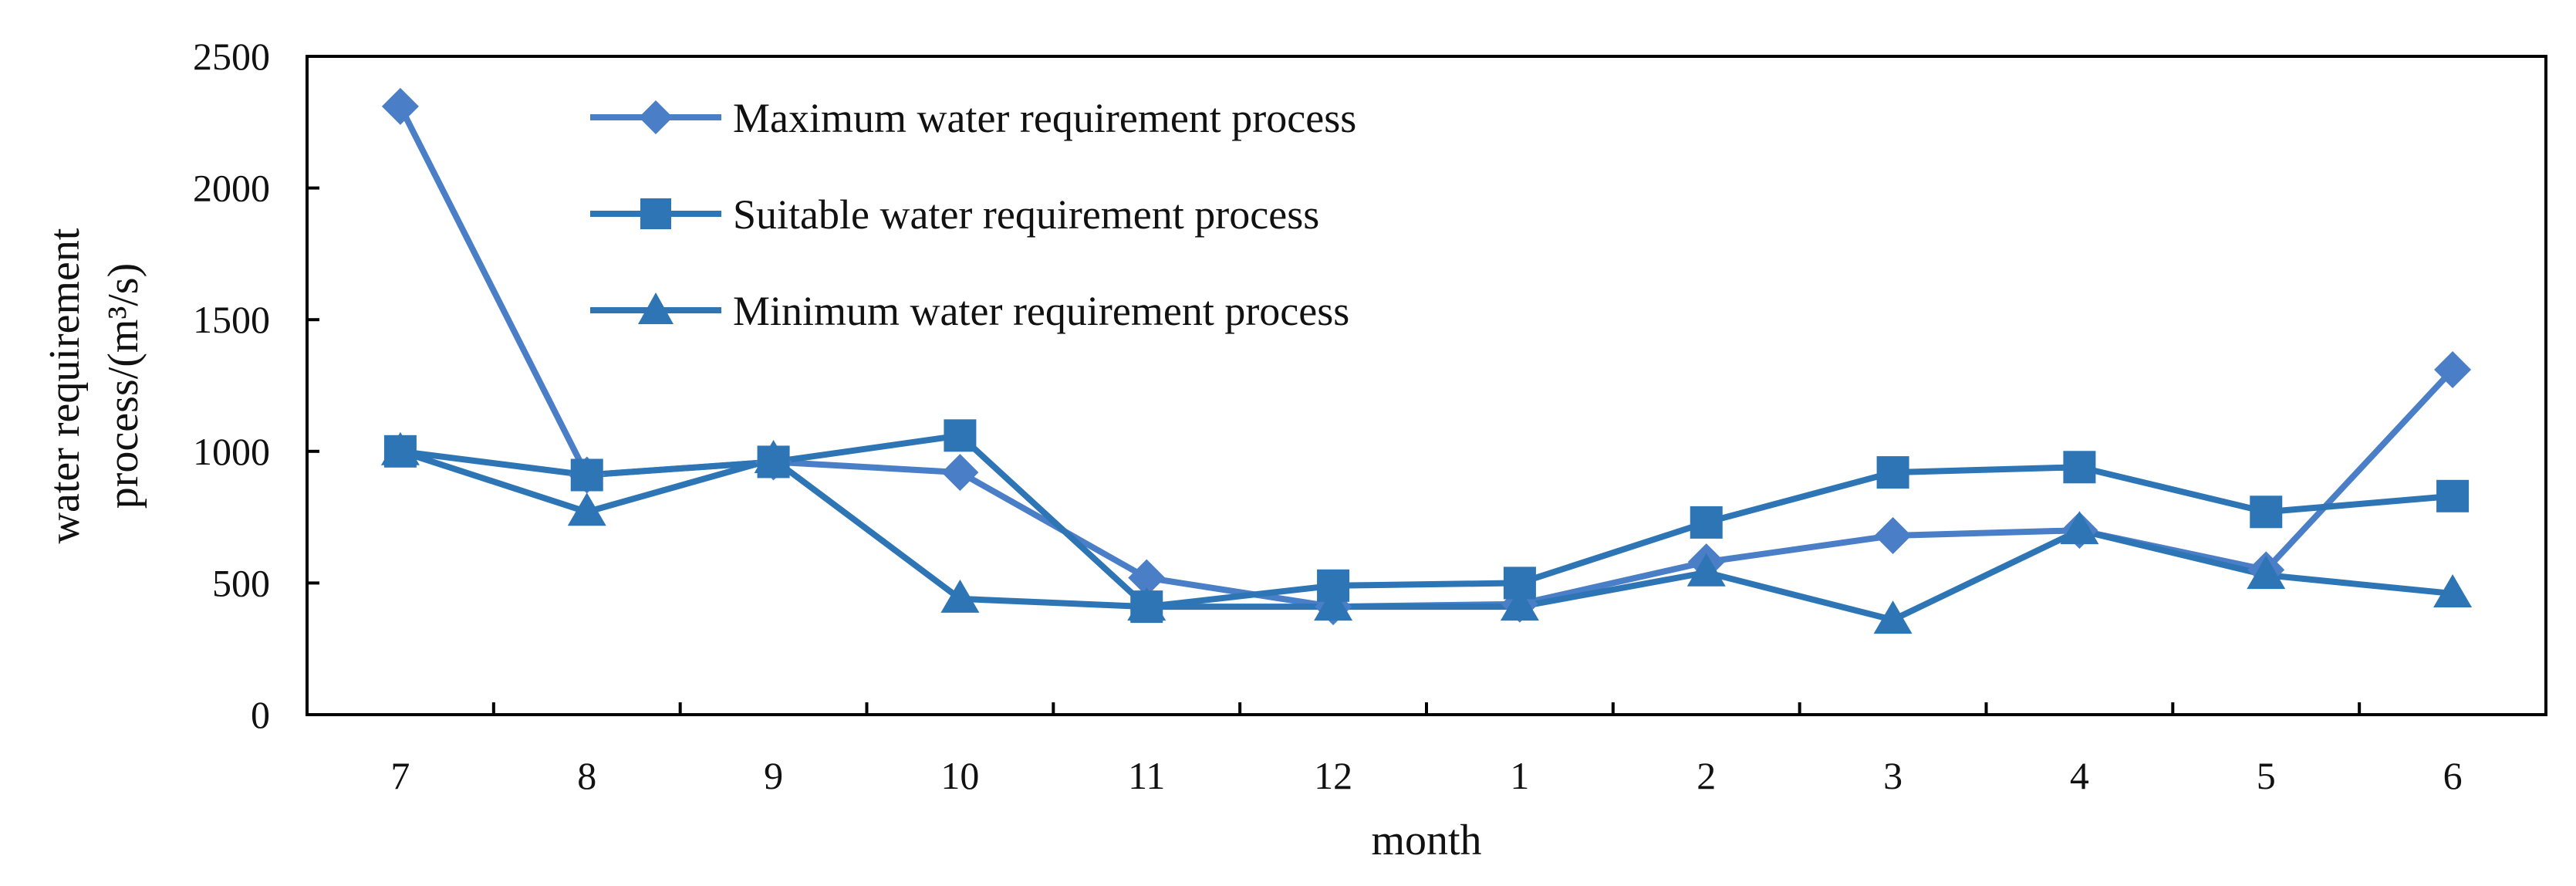 The height and width of the screenshot is (886, 2576). I want to click on x-tick-label: 1, so click(1520, 775).